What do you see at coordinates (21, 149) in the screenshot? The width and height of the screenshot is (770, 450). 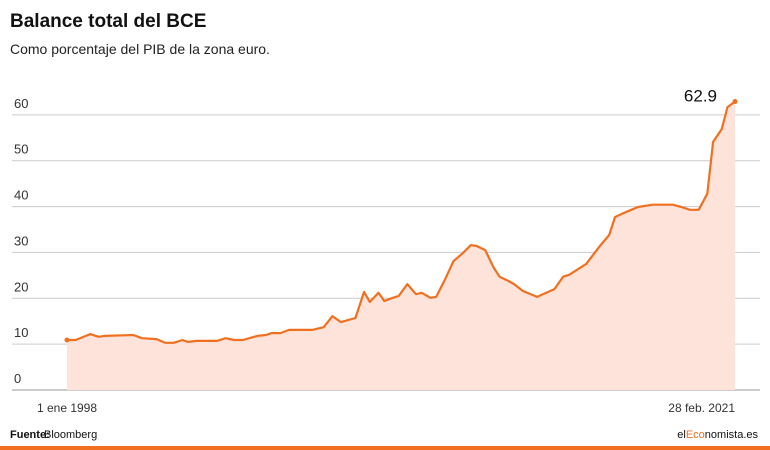 I see `y-tick-label: 50` at bounding box center [21, 149].